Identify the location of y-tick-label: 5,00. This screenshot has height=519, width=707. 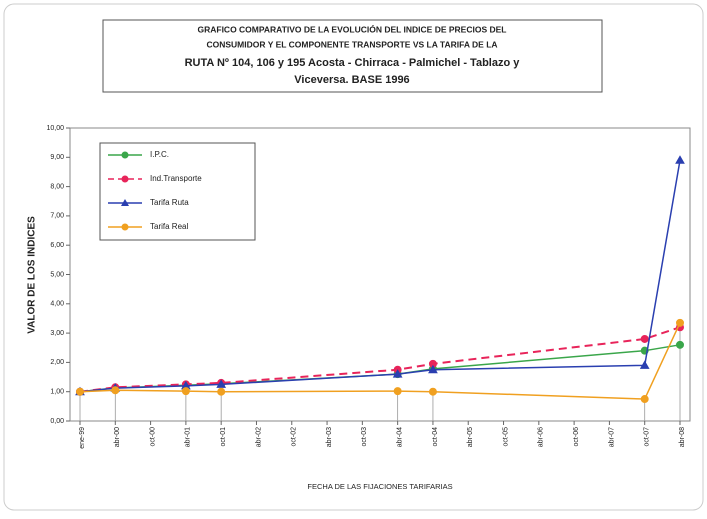
(57, 274).